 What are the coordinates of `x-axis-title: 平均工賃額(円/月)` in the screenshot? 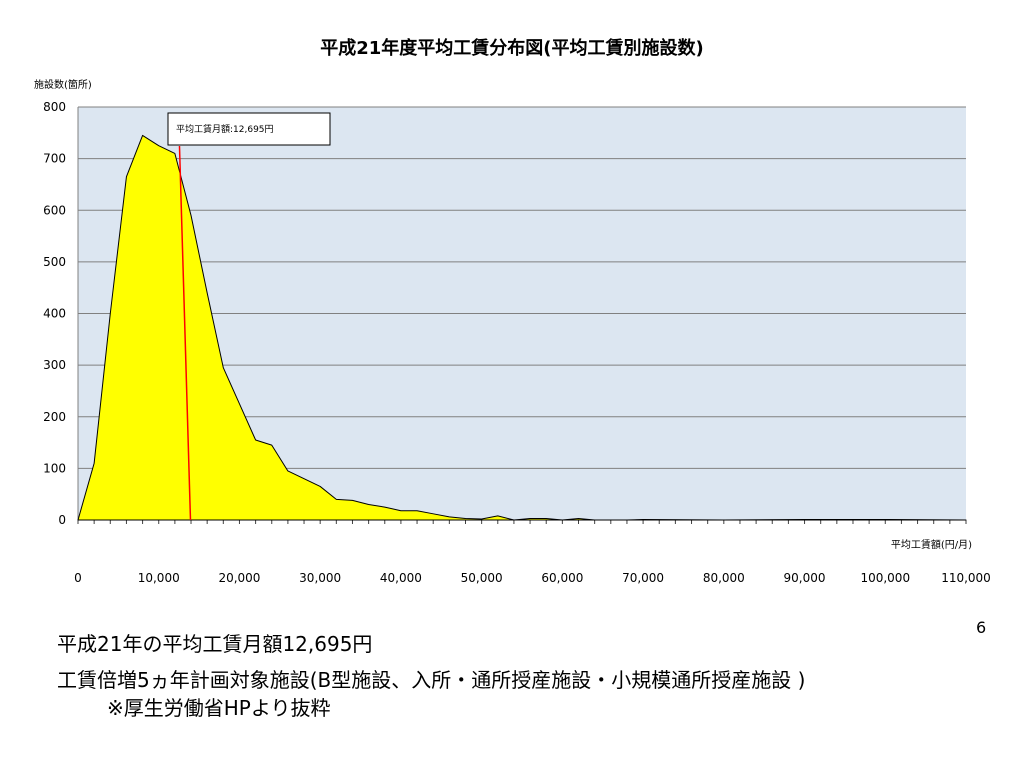 It's located at (931, 544).